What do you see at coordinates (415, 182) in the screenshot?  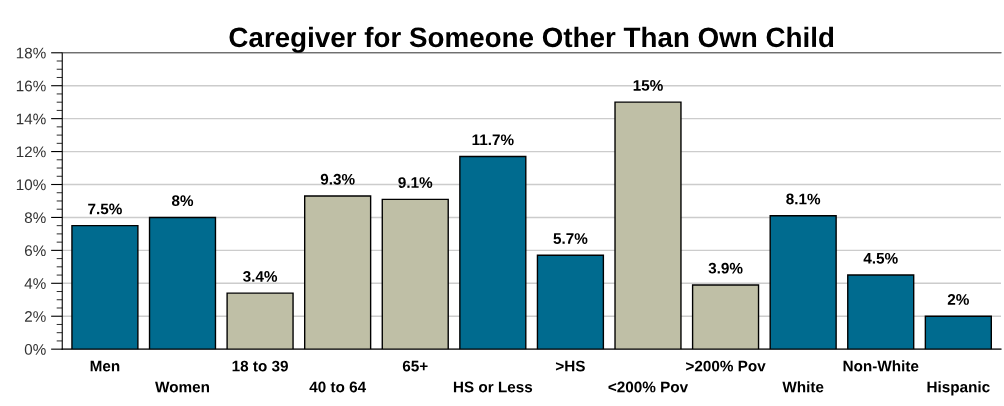 I see `data-label: 9.1%` at bounding box center [415, 182].